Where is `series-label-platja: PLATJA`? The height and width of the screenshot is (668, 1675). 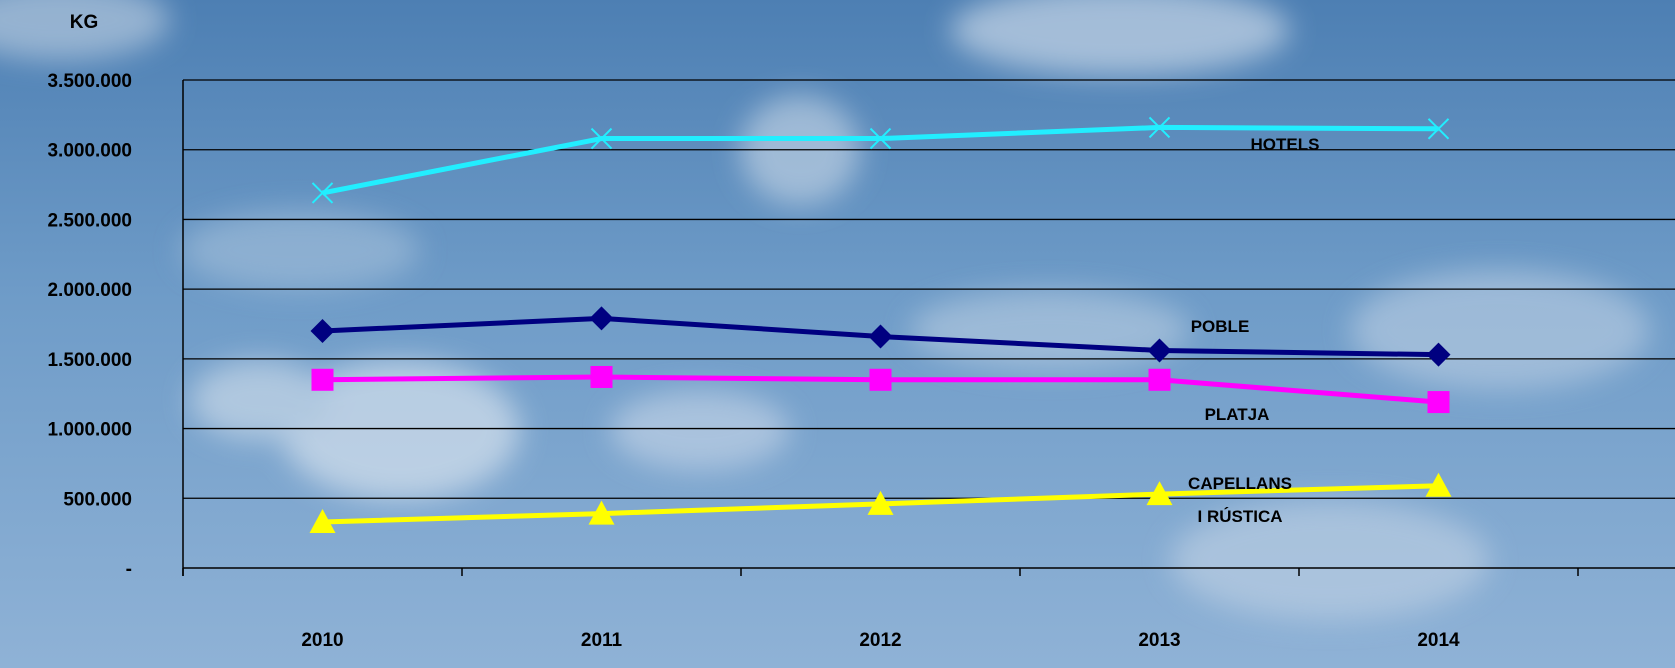
series-label-platja: PLATJA is located at coordinates (1237, 414).